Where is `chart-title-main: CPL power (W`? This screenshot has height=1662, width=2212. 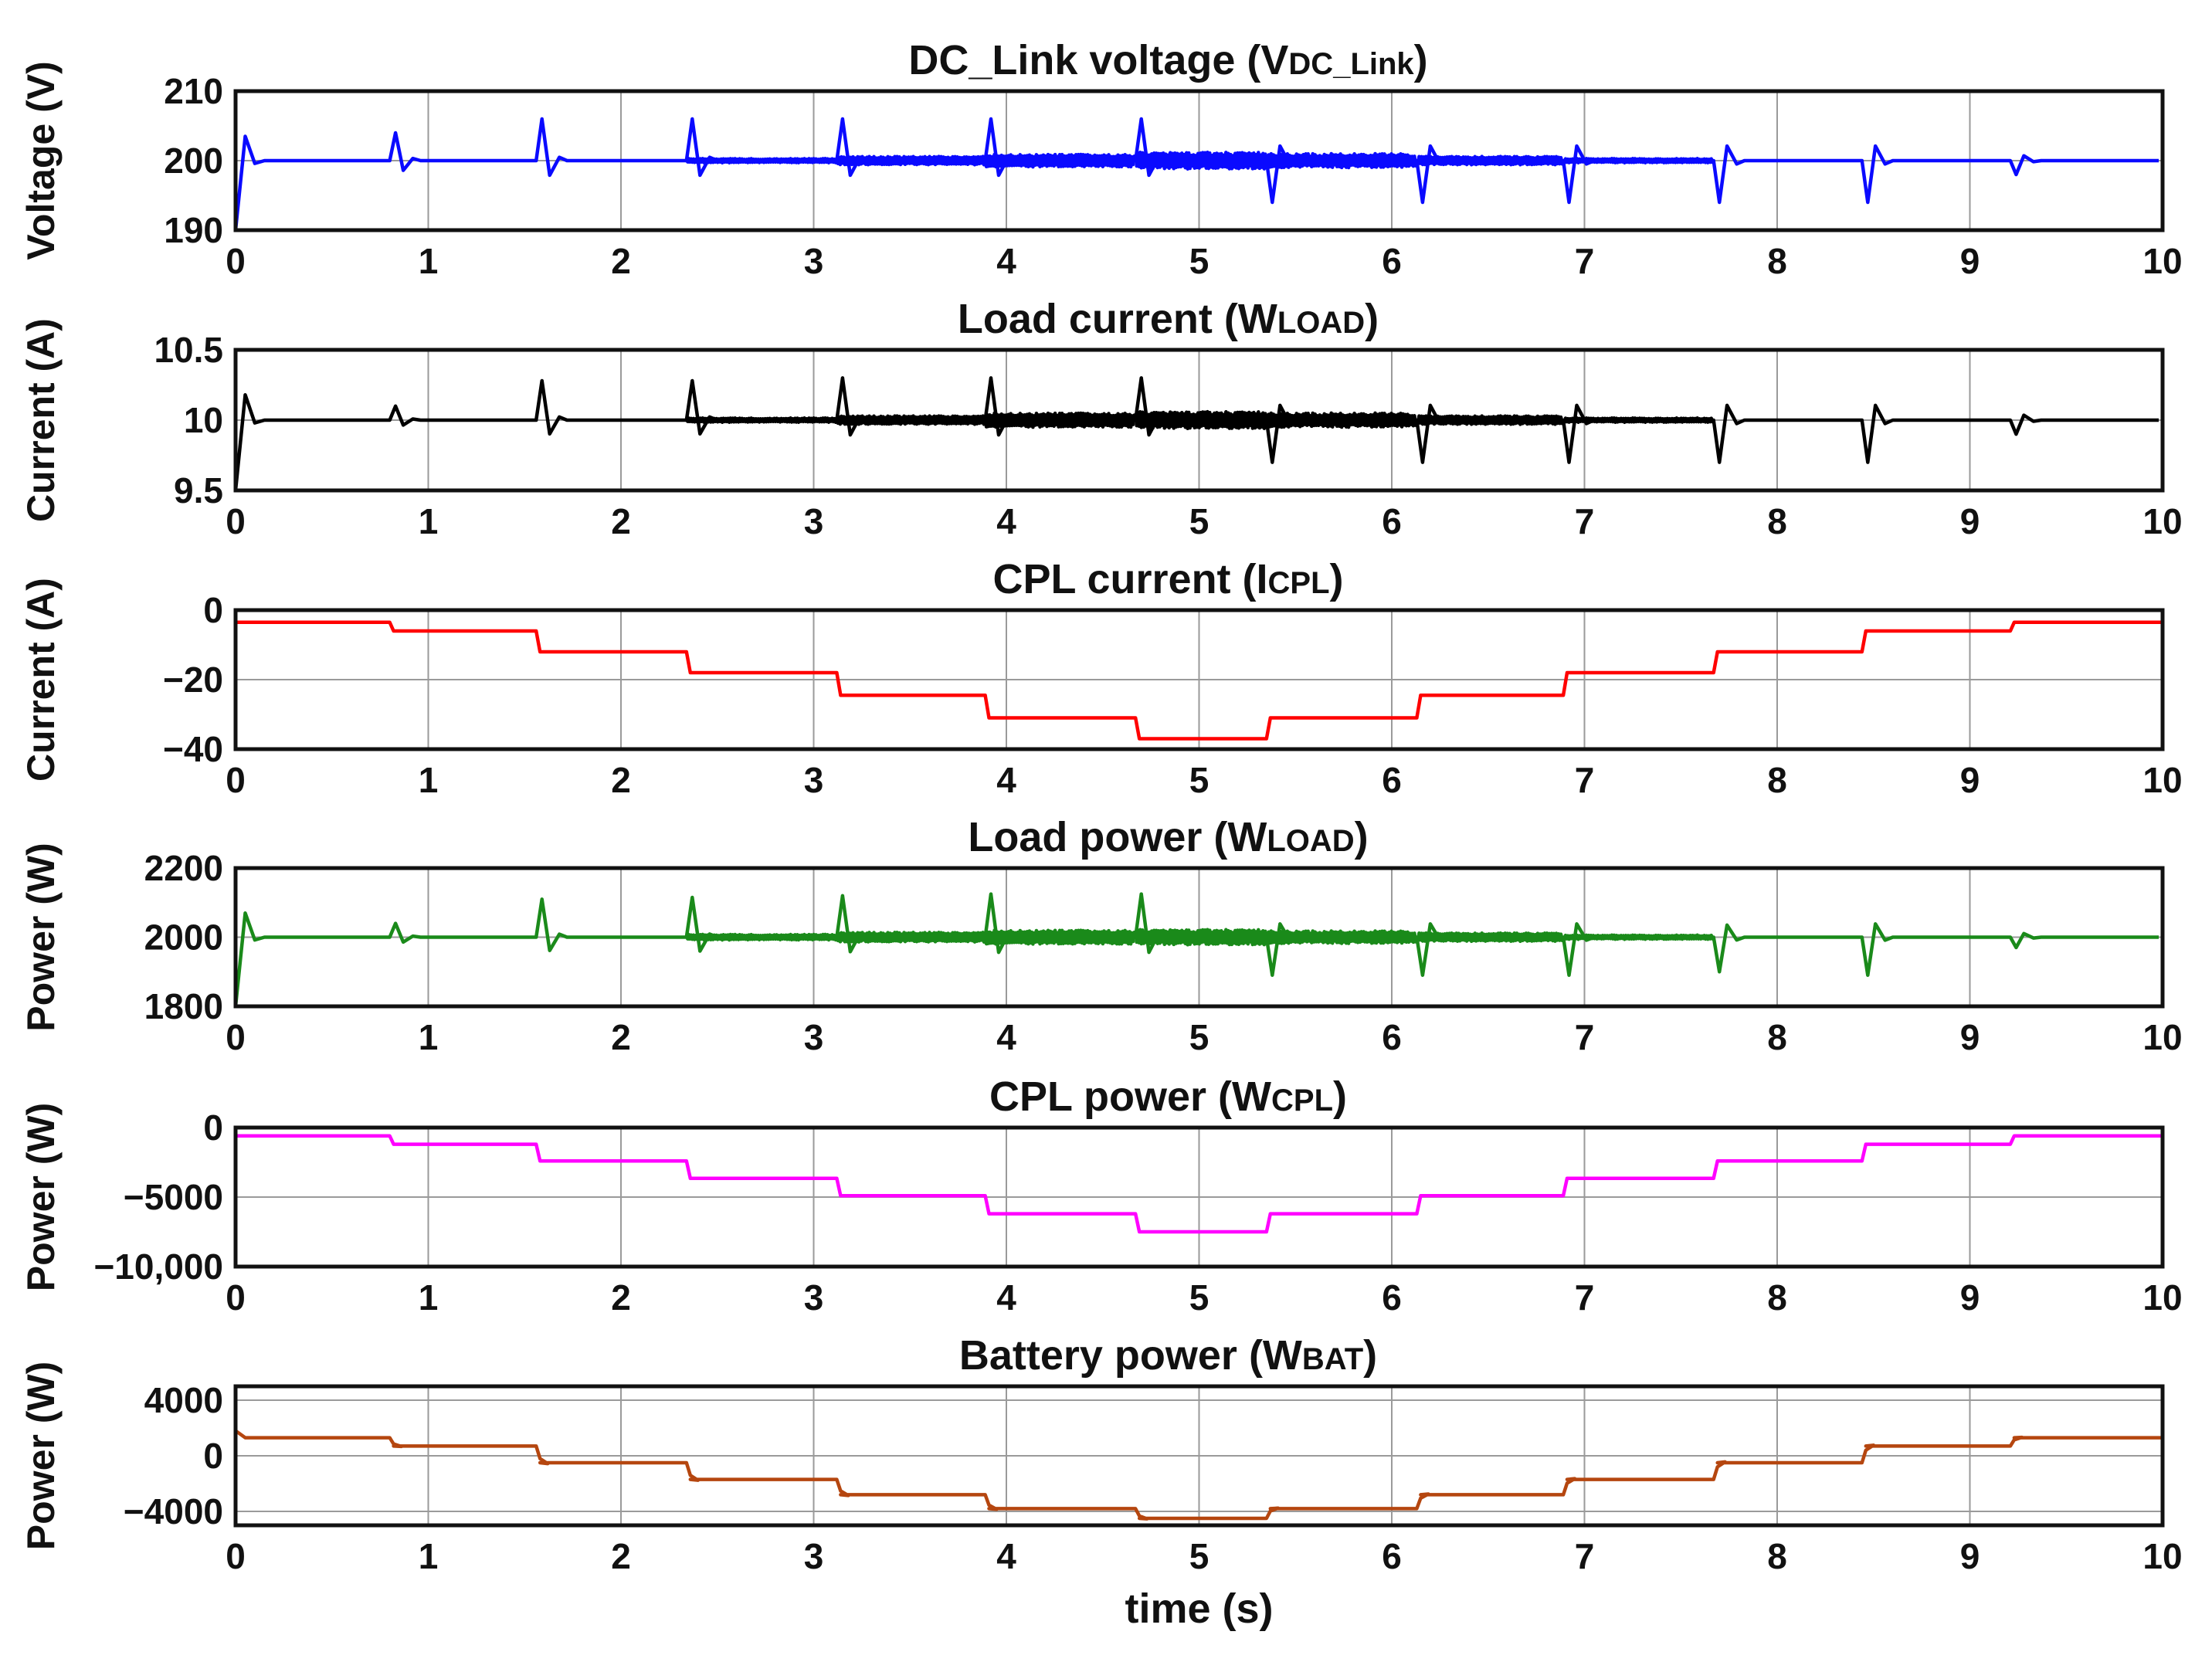
chart-title-main: CPL power (W is located at coordinates (1130, 1097).